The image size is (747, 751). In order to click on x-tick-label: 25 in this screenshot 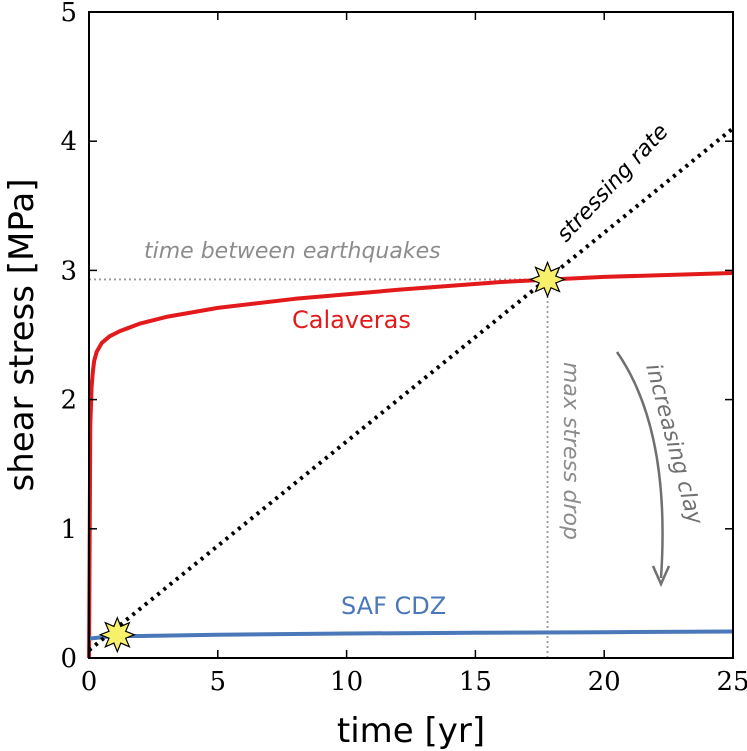, I will do `click(731, 682)`.